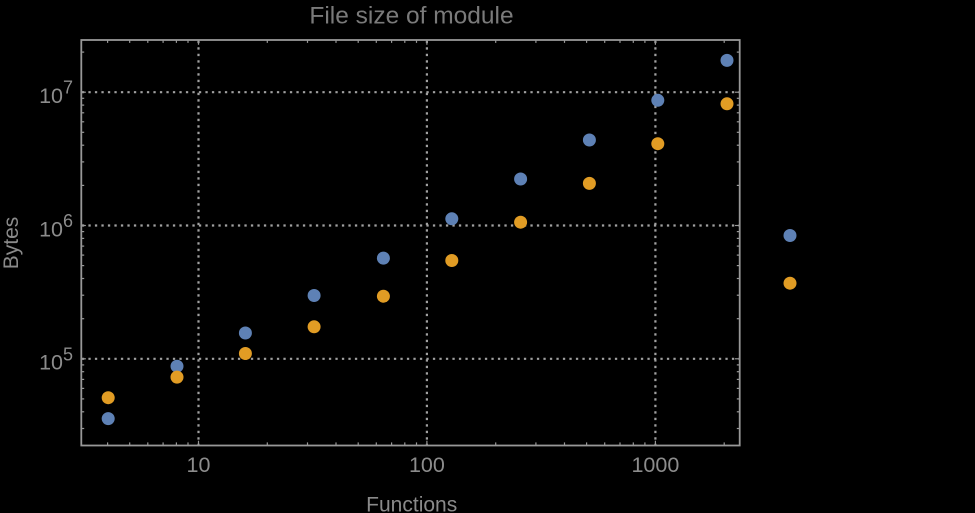 Image resolution: width=975 pixels, height=513 pixels. I want to click on svg-text: File size of module, so click(411, 16).